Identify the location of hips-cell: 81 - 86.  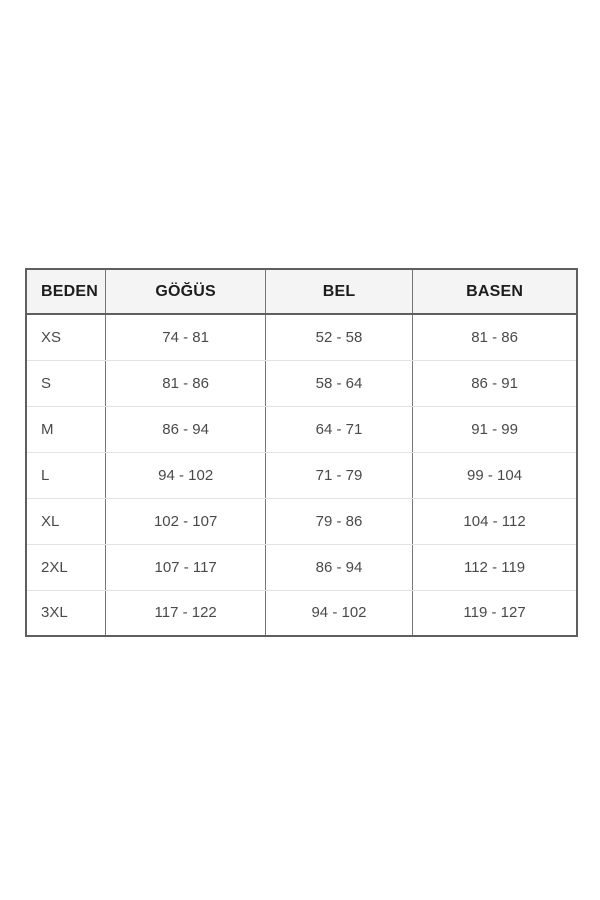
(494, 337).